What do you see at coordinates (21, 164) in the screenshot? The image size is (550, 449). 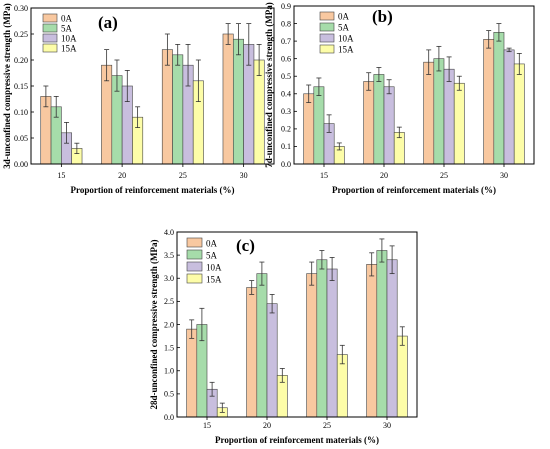 I see `y-tick-label: 0.00` at bounding box center [21, 164].